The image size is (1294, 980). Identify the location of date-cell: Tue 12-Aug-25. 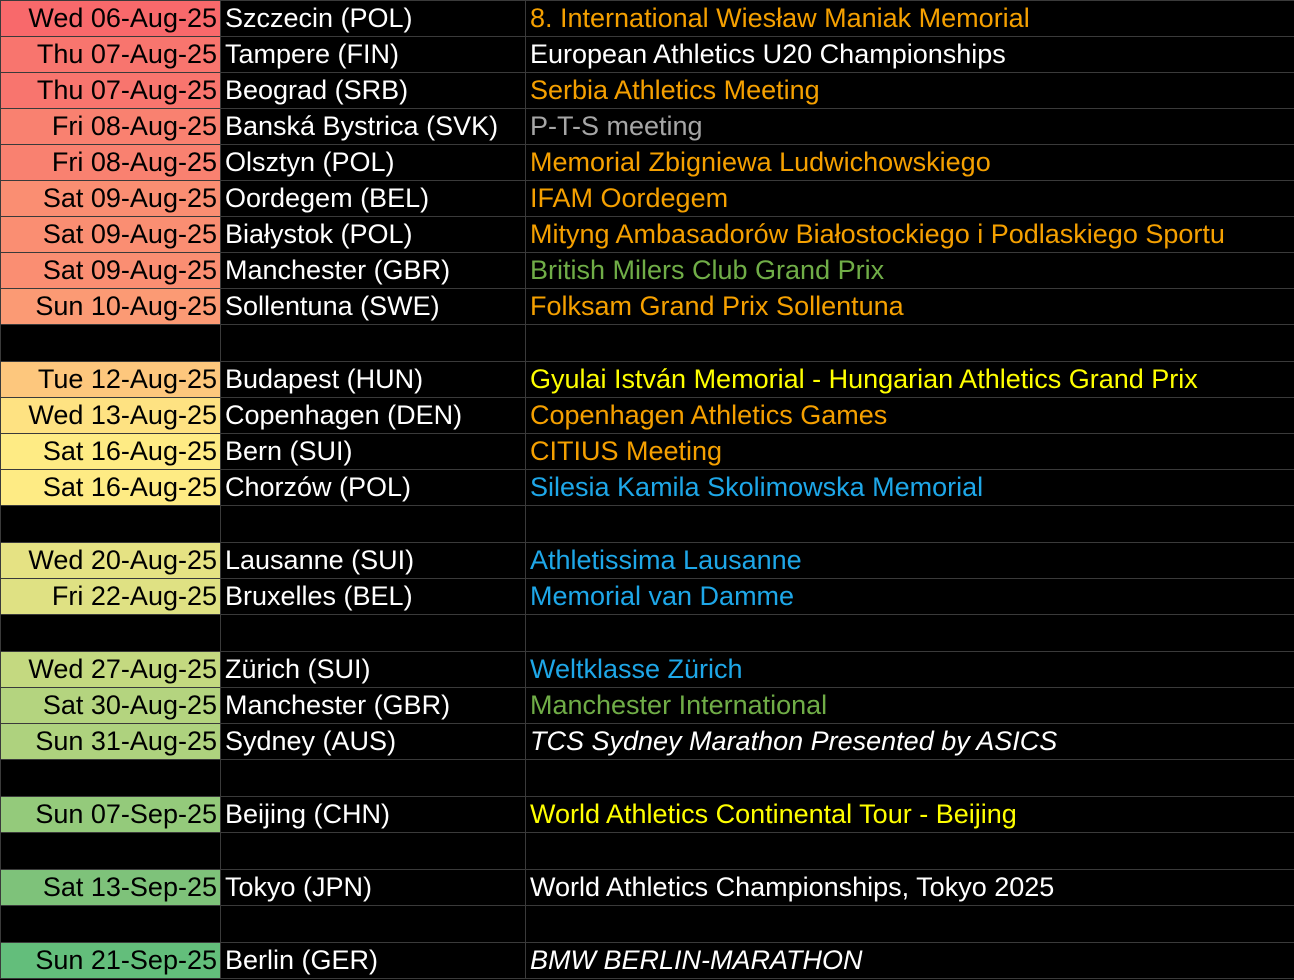
(110, 379).